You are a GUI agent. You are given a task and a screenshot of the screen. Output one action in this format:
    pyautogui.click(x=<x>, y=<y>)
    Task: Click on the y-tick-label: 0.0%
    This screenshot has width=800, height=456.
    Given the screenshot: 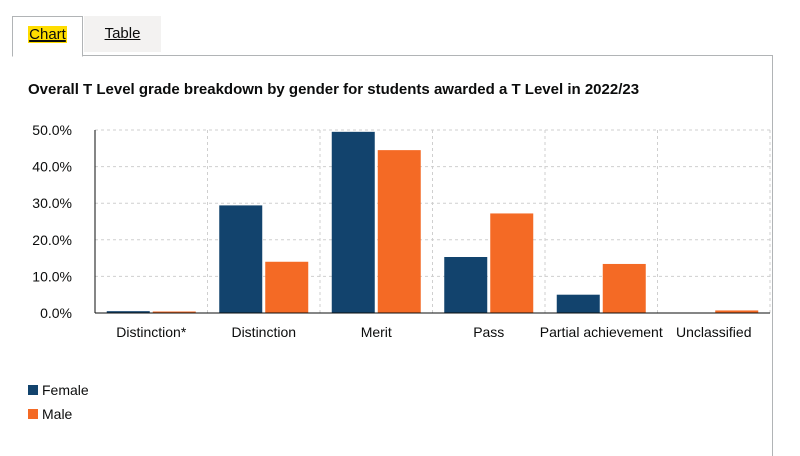 What is the action you would take?
    pyautogui.click(x=56, y=313)
    